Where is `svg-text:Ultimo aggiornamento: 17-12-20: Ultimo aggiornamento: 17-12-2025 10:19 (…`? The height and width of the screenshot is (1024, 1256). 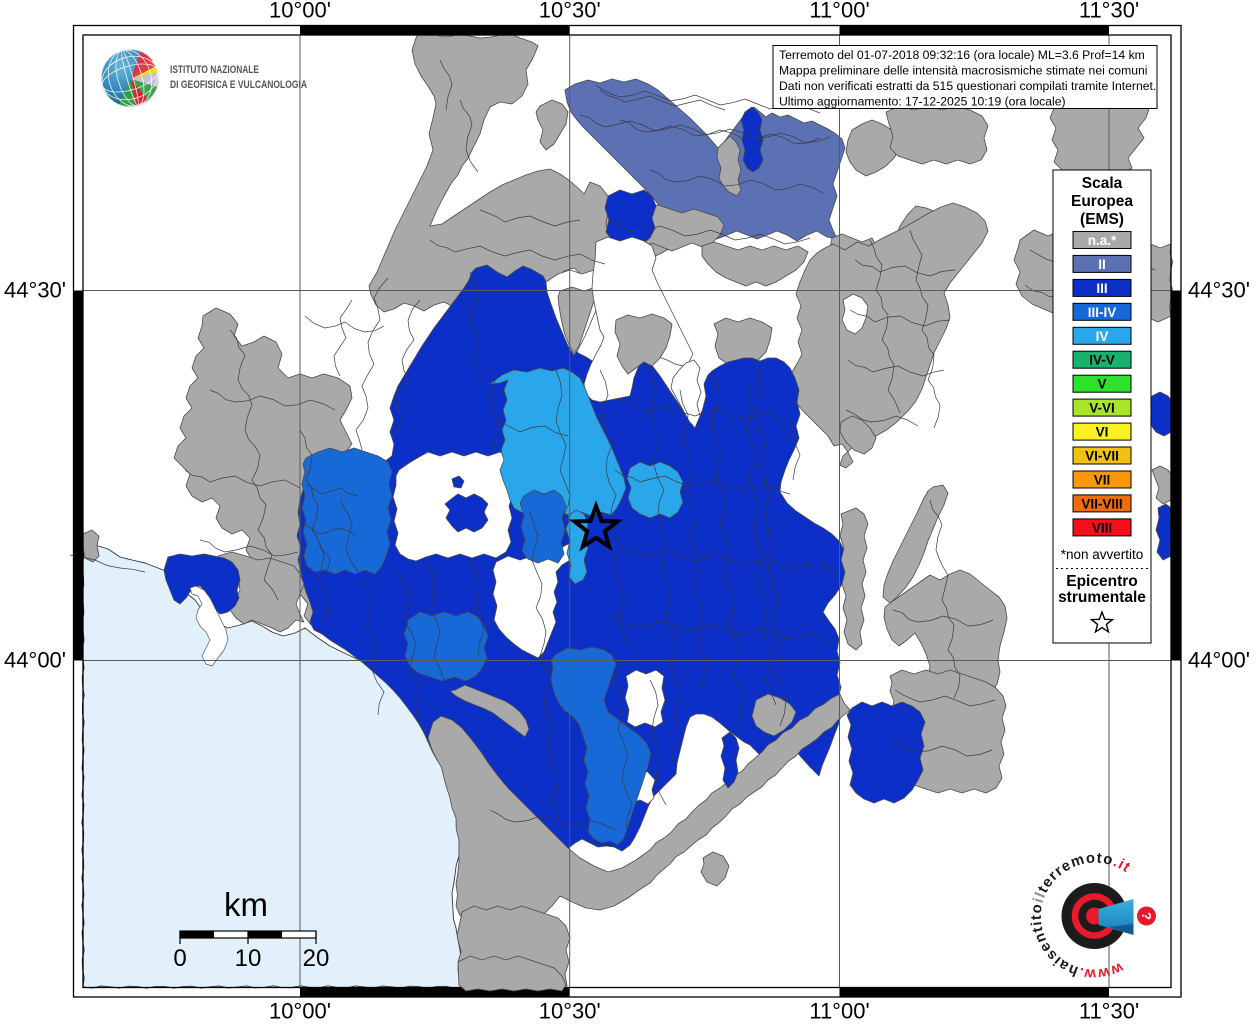
svg-text:Ultimo aggiornamento: 17-12-20: Ultimo aggiornamento: 17-12-2025 10:19 (… is located at coordinates (922, 102).